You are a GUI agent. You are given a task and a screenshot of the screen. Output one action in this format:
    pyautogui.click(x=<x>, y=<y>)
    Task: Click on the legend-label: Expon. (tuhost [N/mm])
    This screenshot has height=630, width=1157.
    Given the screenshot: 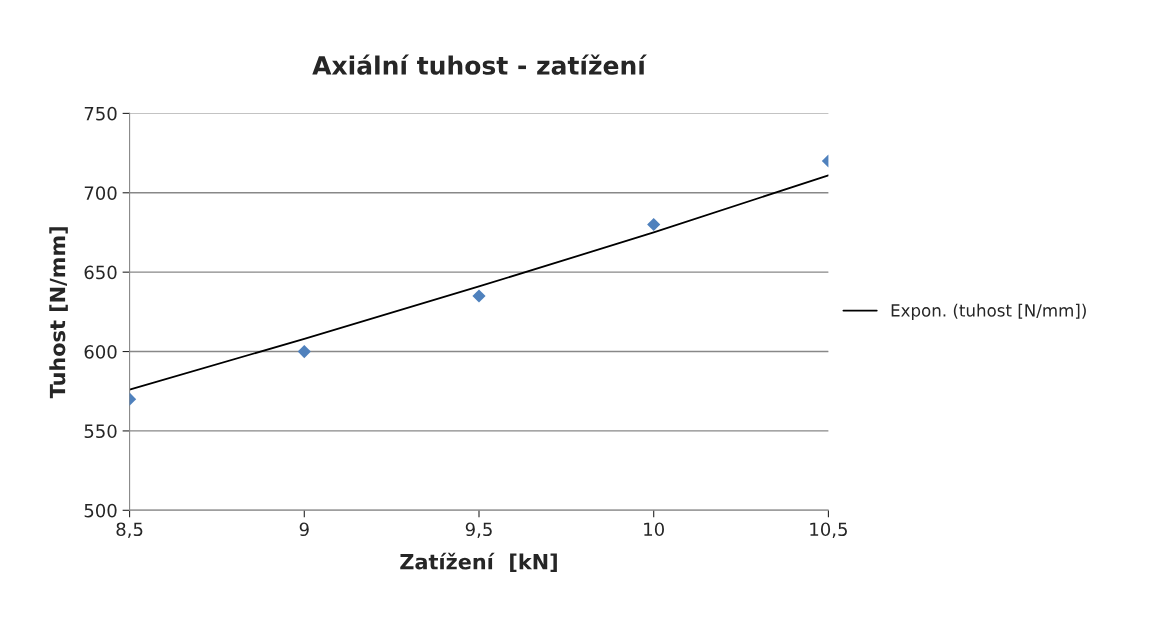 What is the action you would take?
    pyautogui.click(x=988, y=311)
    